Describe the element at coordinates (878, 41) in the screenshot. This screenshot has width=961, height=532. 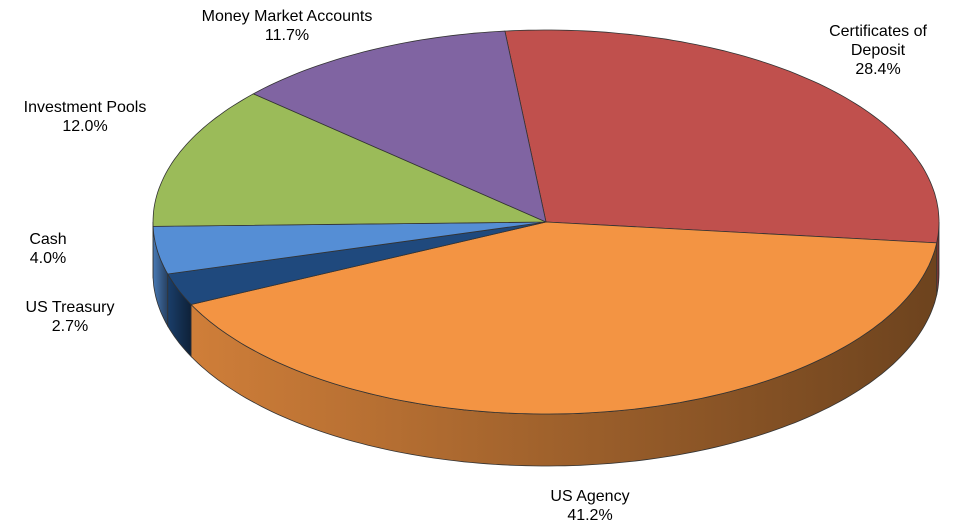
I see `category-name: Certificates of Deposit` at that location.